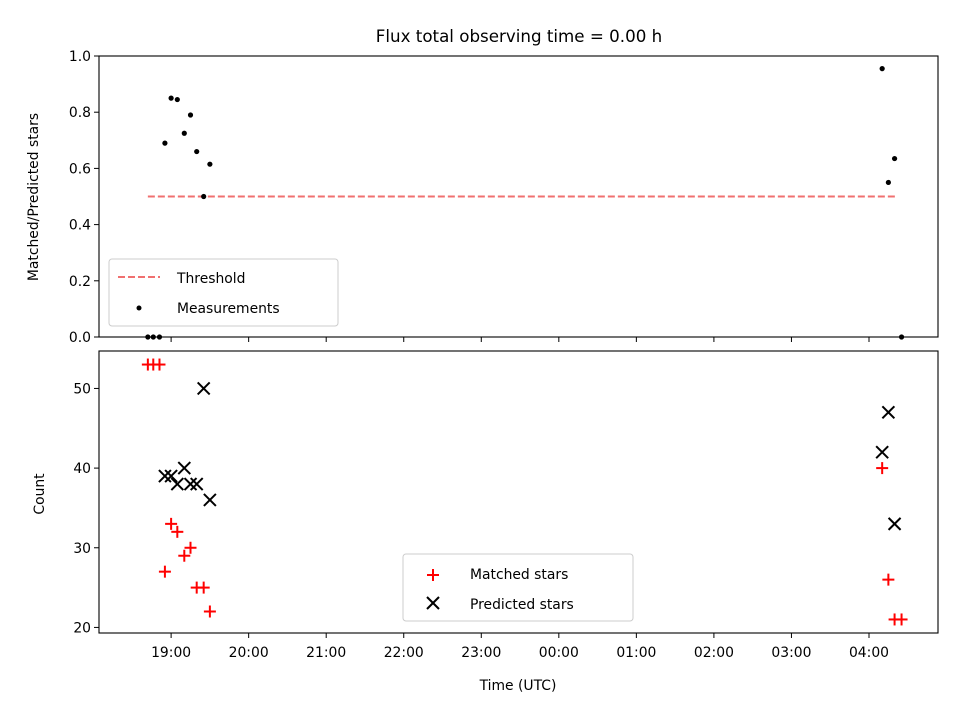 This screenshot has height=720, width=960. Describe the element at coordinates (82, 549) in the screenshot. I see `y-tick-label: 30` at that location.